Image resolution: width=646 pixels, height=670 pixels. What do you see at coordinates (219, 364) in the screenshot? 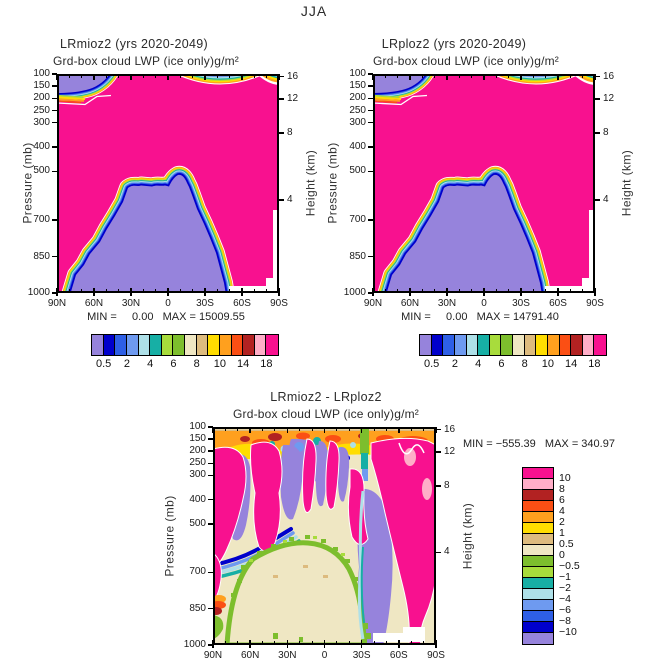
I see `colorbar-tick-label: 10` at bounding box center [219, 364].